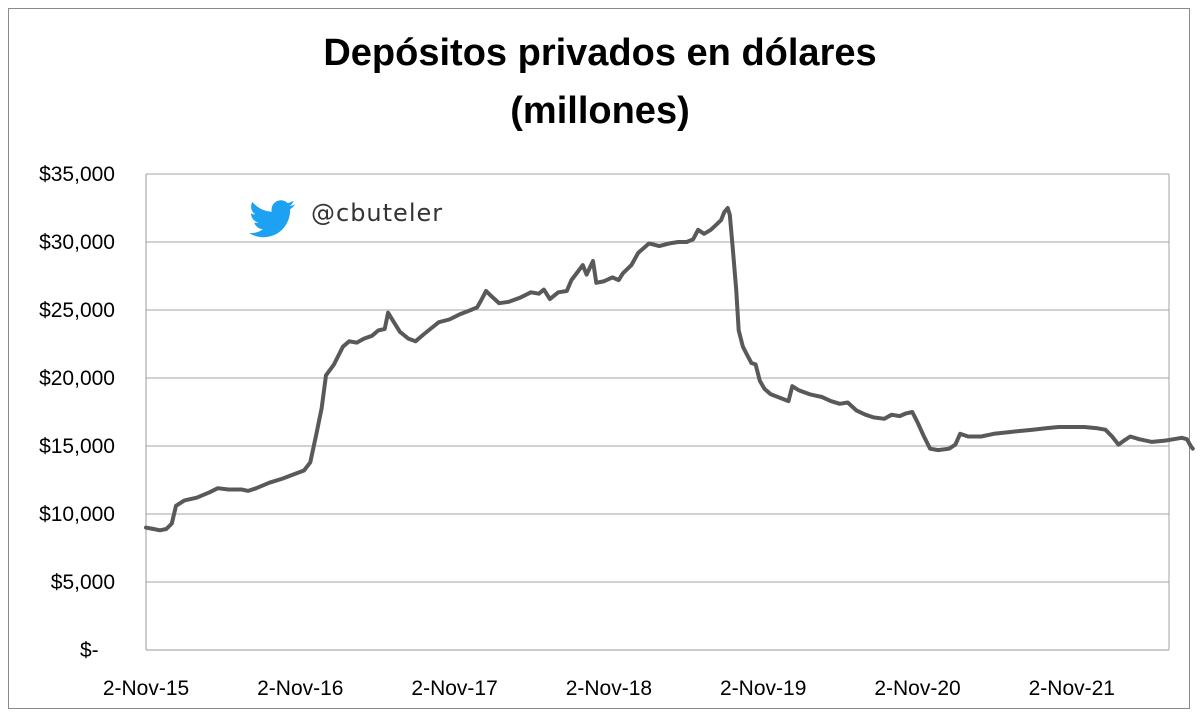 The image size is (1200, 719). I want to click on chart-subtitle: (millones), so click(600, 111).